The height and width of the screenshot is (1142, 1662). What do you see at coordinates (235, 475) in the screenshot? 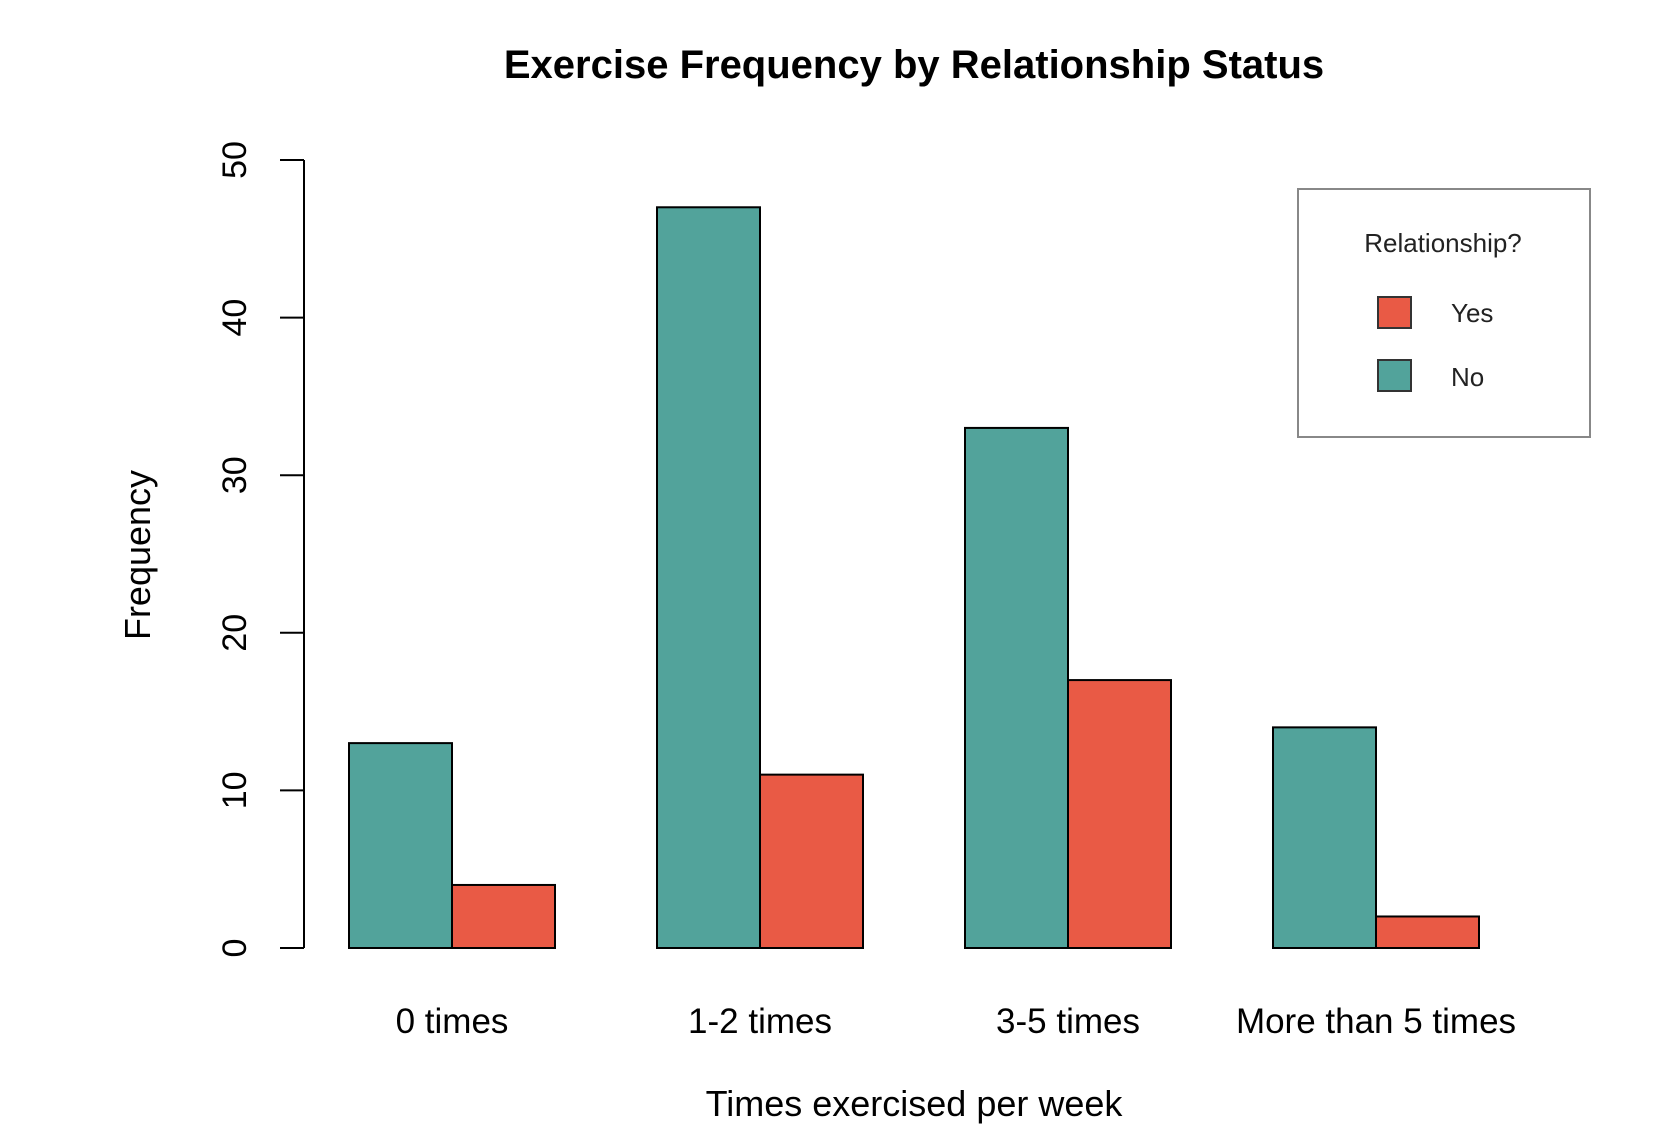
I see `y-tick-label: 30` at bounding box center [235, 475].